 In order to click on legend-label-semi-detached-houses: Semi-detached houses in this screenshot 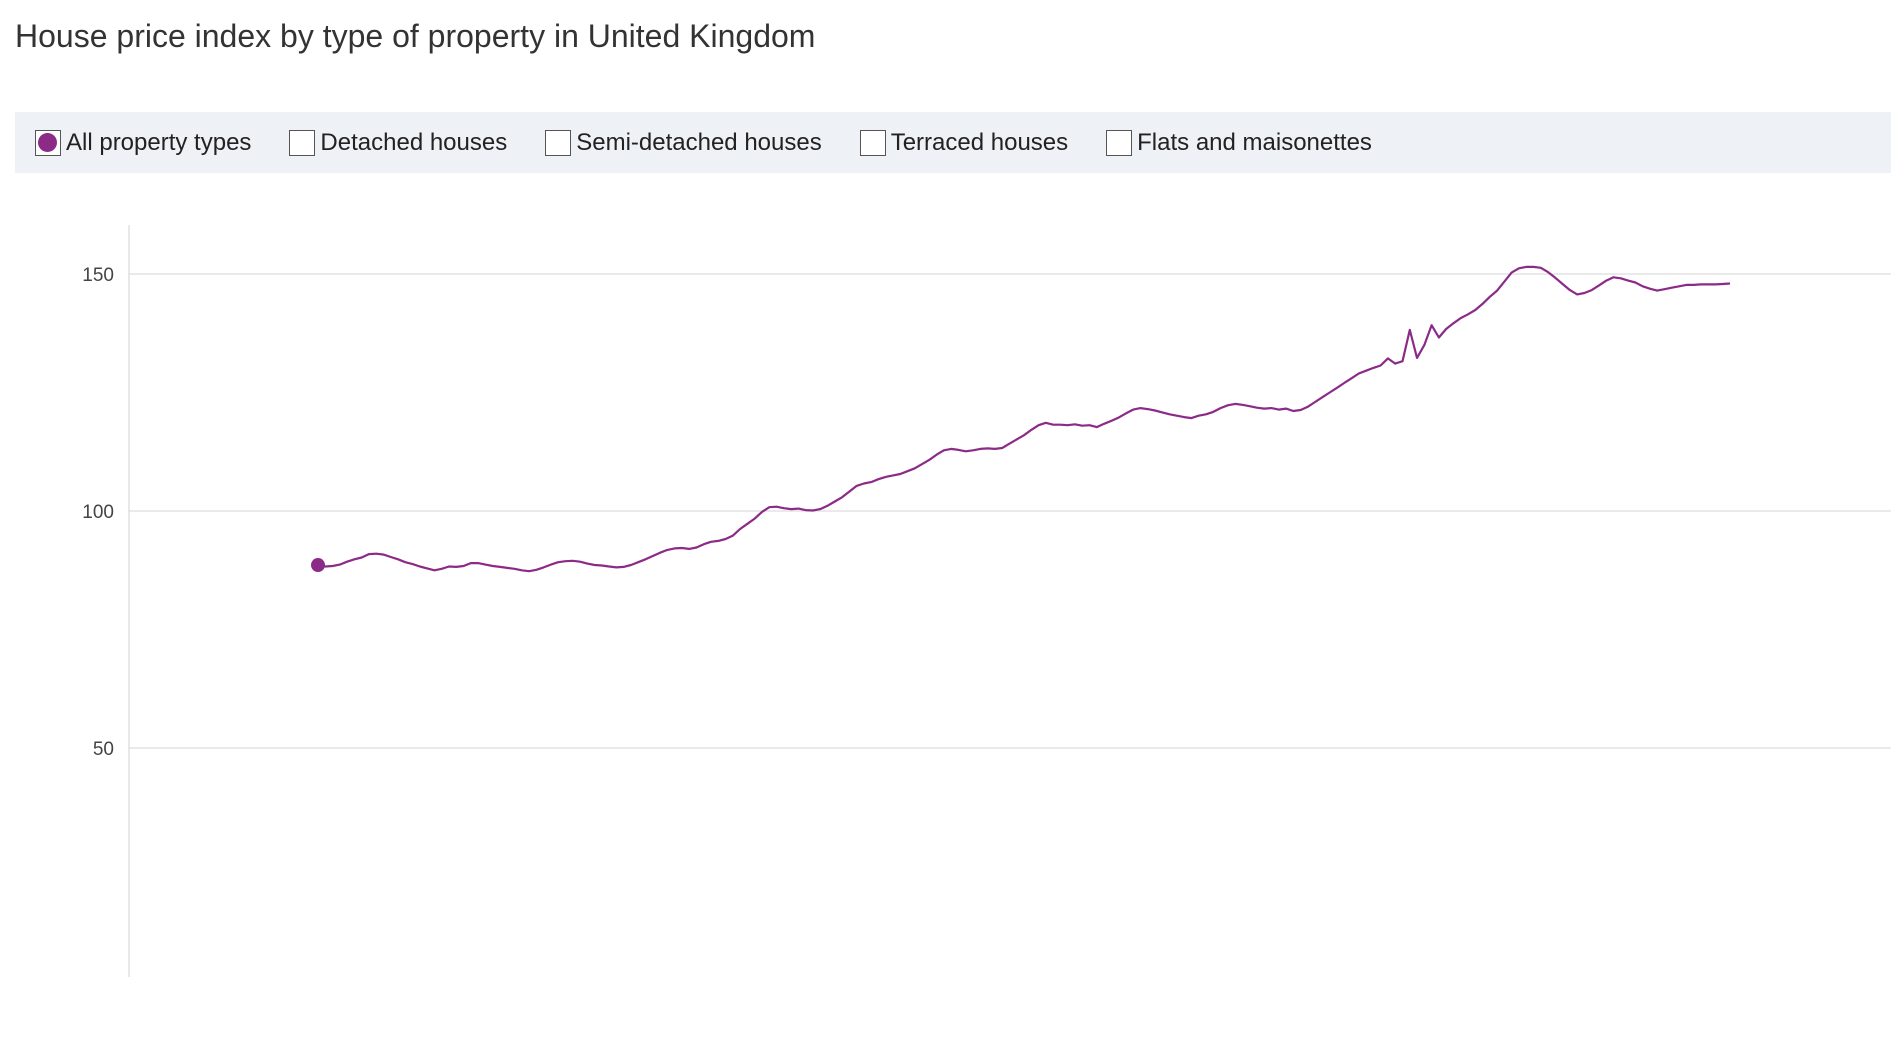, I will do `click(699, 142)`.